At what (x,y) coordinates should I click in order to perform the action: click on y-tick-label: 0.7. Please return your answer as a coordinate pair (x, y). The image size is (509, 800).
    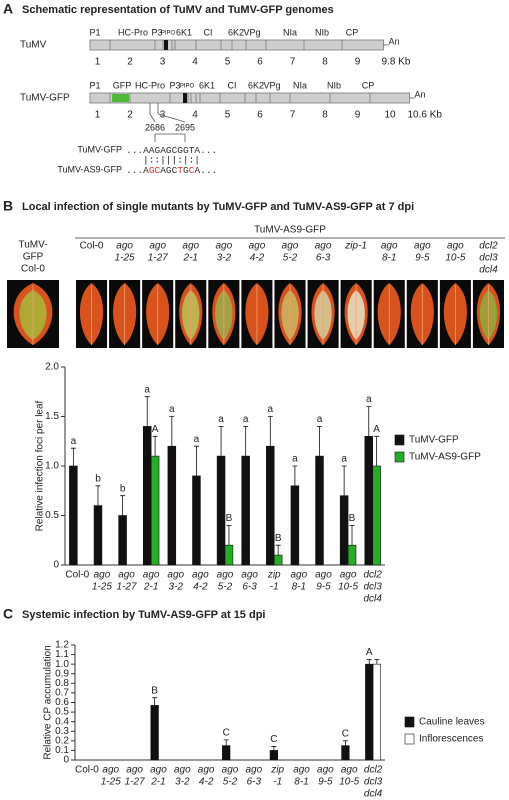
    Looking at the image, I should click on (62, 693).